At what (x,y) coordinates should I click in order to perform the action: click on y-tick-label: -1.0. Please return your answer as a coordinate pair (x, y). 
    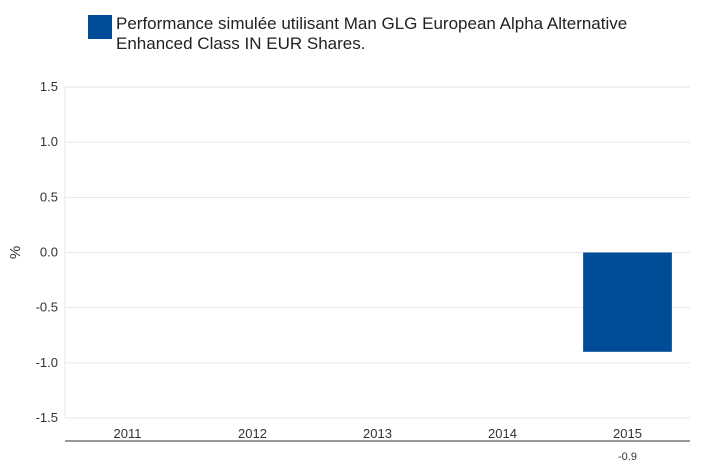
    Looking at the image, I should click on (47, 362).